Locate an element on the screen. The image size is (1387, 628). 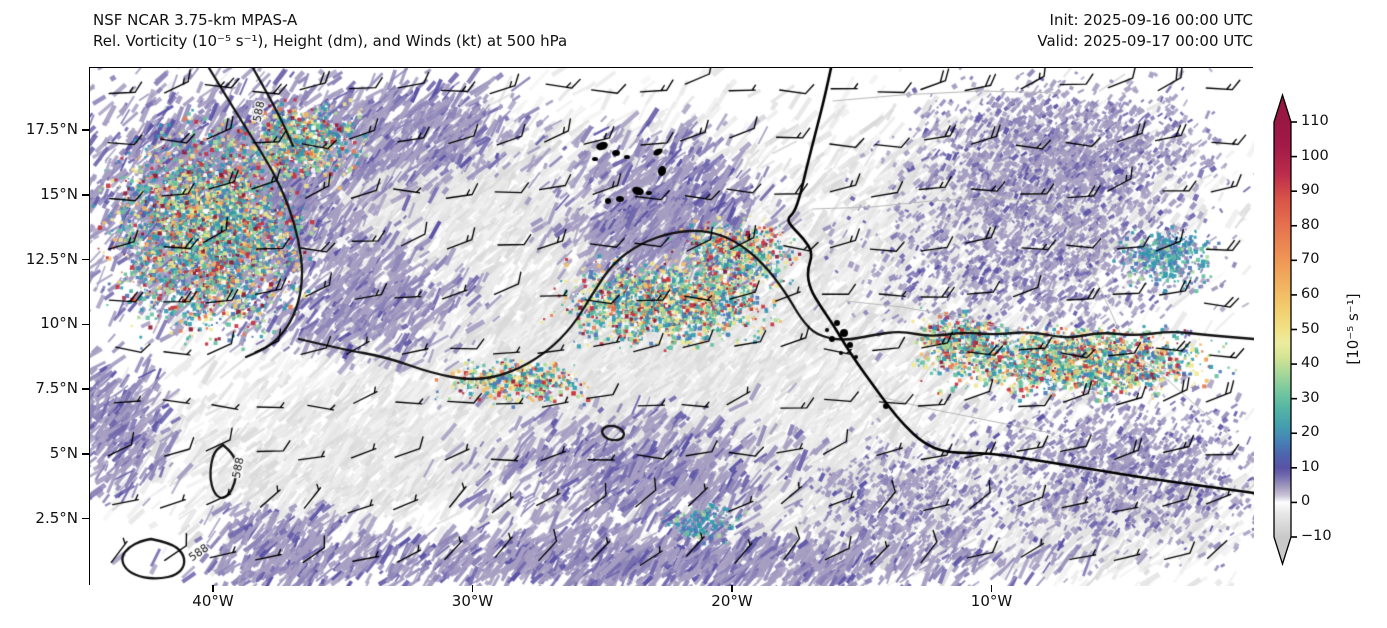
colorbar-tick-label: −10 is located at coordinates (1316, 536).